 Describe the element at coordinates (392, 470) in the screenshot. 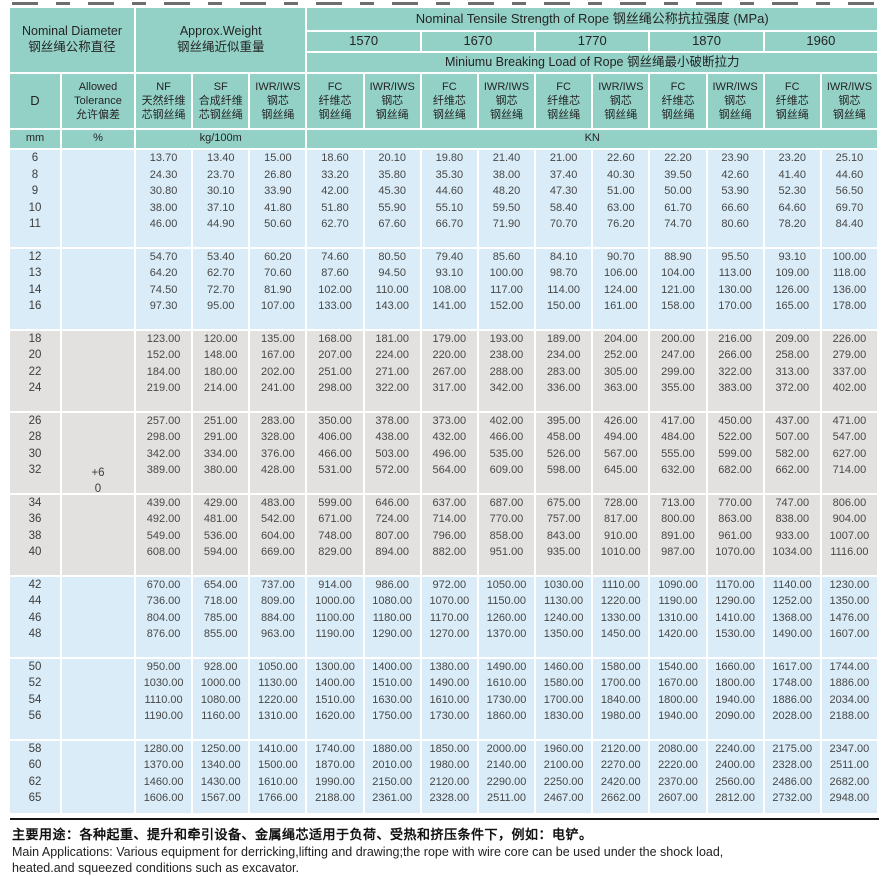

I see `value-cell: 572.00` at that location.